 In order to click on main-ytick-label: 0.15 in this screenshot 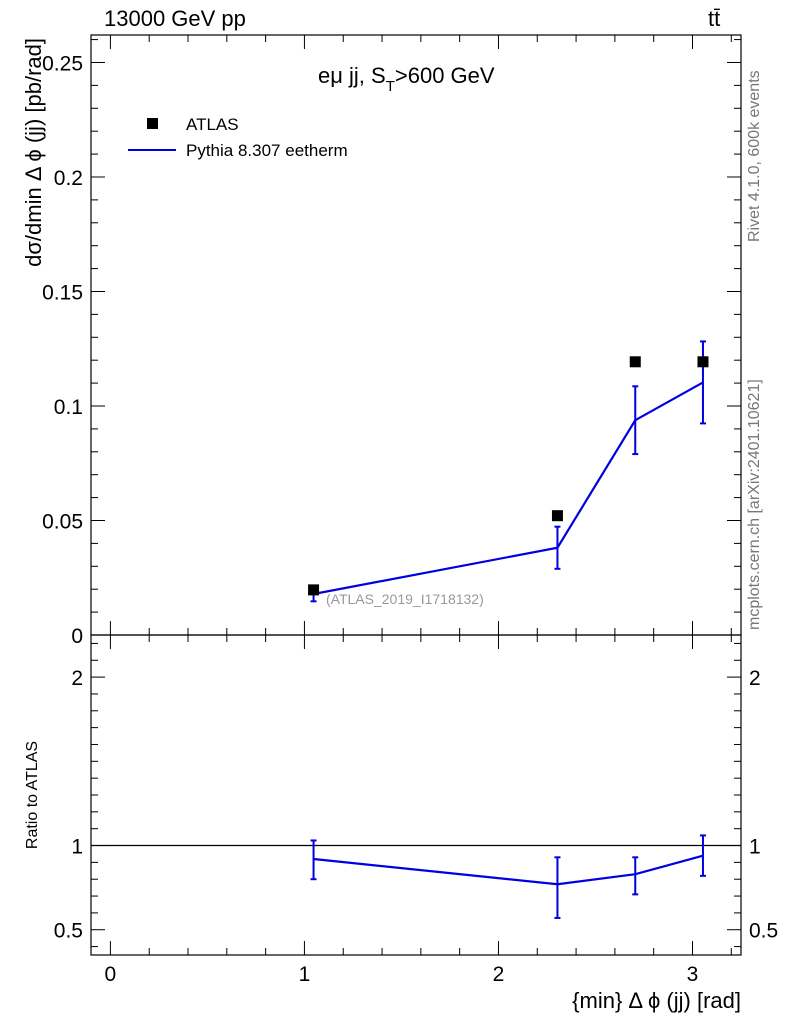, I will do `click(62, 292)`.